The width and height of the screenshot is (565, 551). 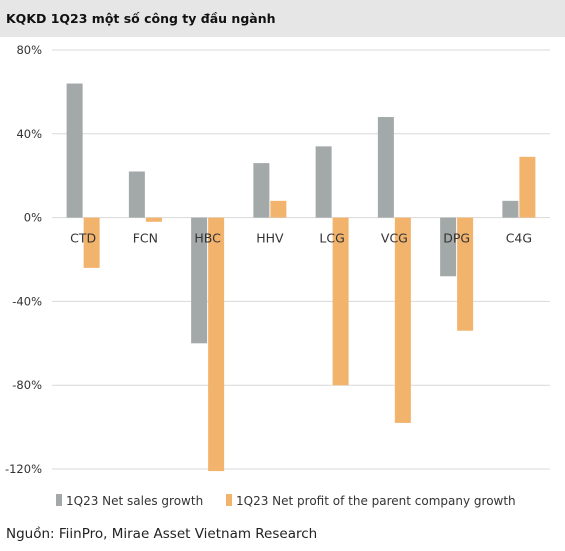 What do you see at coordinates (23, 469) in the screenshot?
I see `y-tick-label: -120%` at bounding box center [23, 469].